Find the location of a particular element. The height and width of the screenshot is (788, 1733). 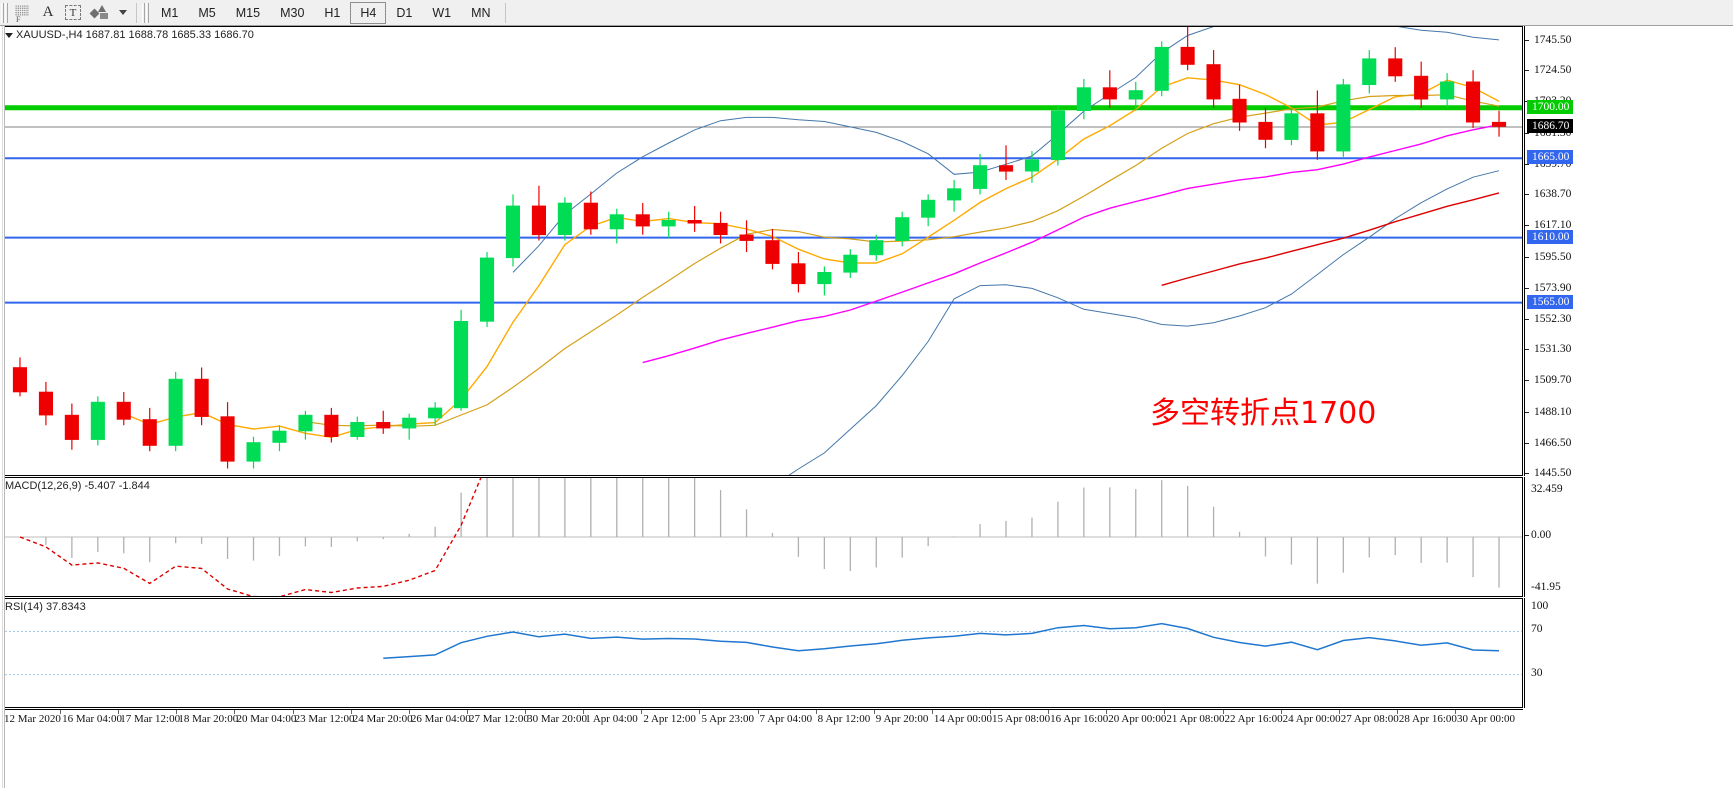

price-tick-label: 1552.30 is located at coordinates (1553, 318).